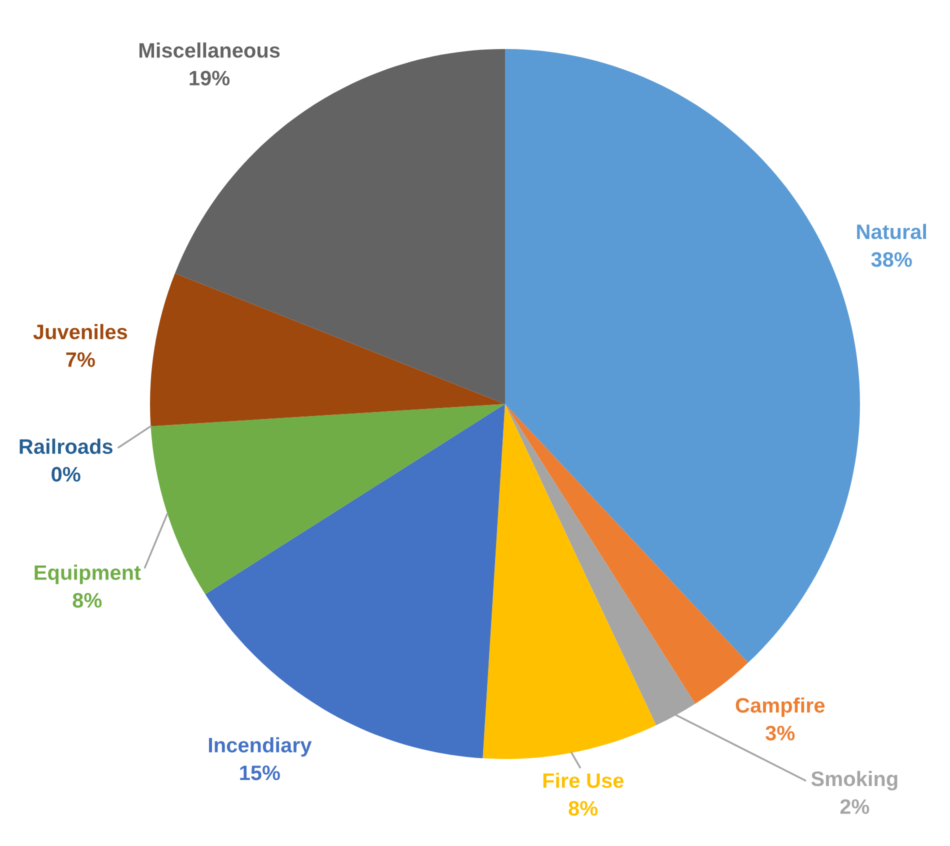 The width and height of the screenshot is (950, 846). Describe the element at coordinates (891, 259) in the screenshot. I see `data-label: 38%` at that location.